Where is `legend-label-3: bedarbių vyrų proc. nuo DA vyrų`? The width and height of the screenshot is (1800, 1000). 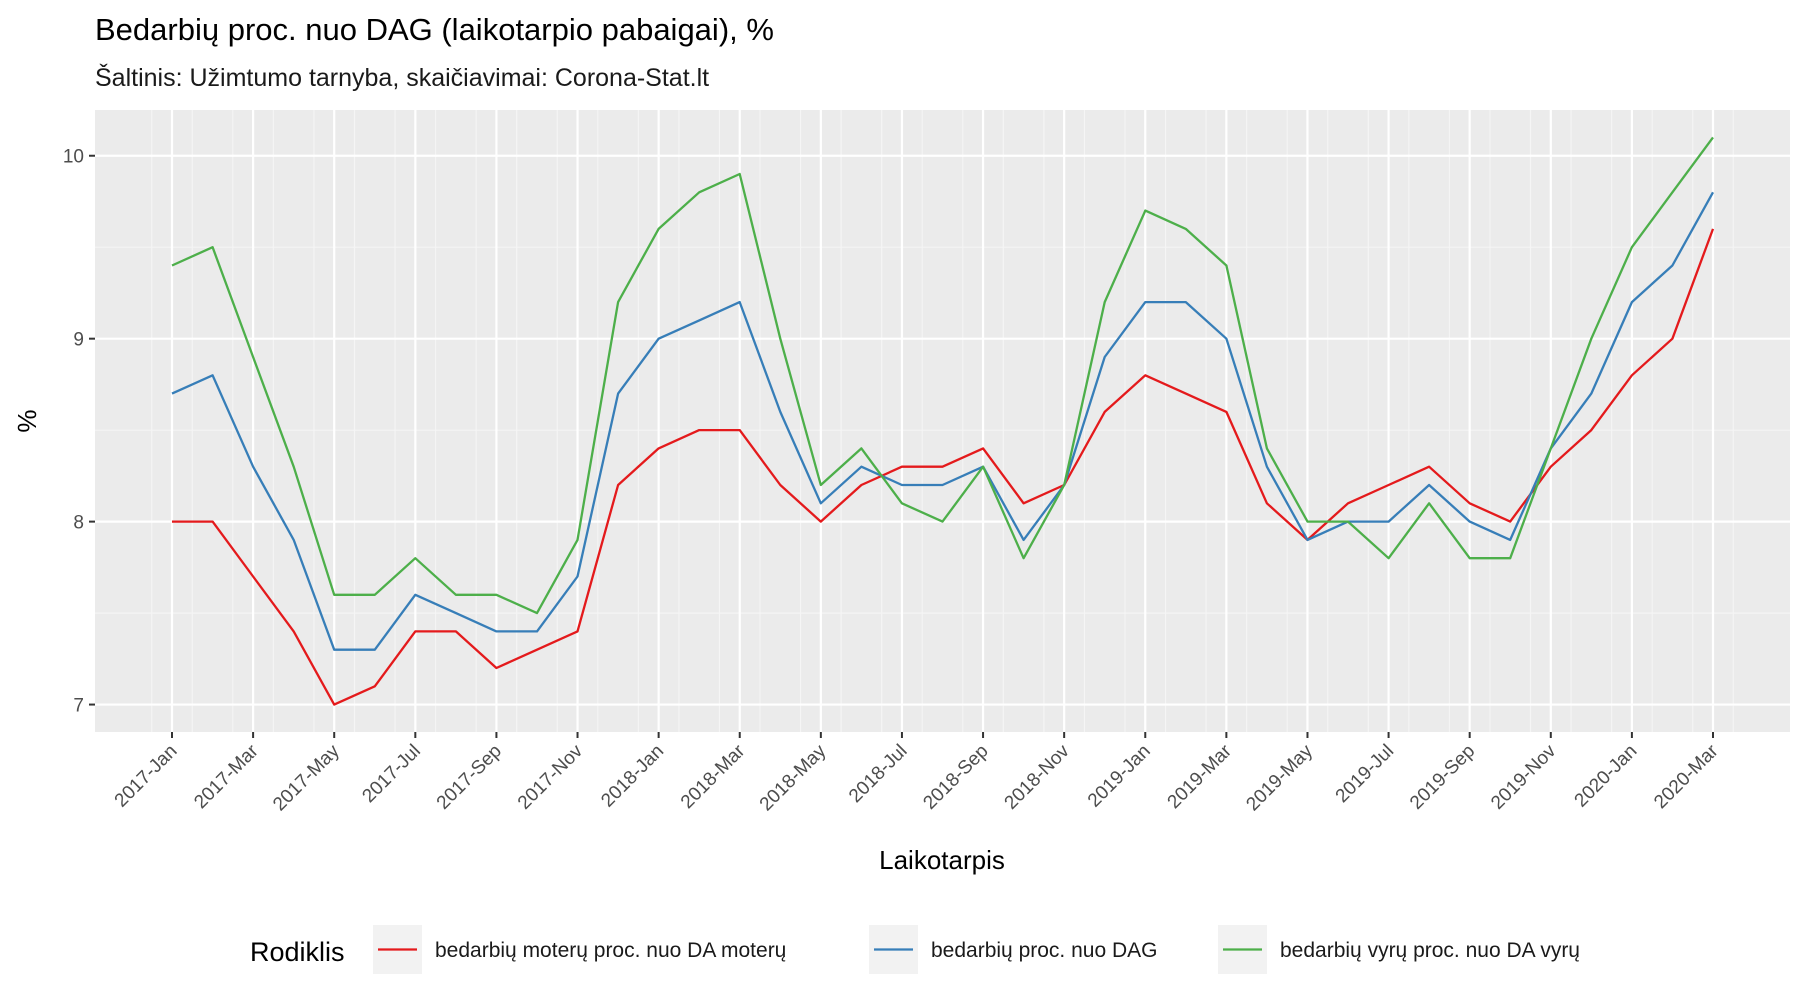
legend-label-3: bedarbių vyrų proc. nuo DA vyrų is located at coordinates (1430, 950).